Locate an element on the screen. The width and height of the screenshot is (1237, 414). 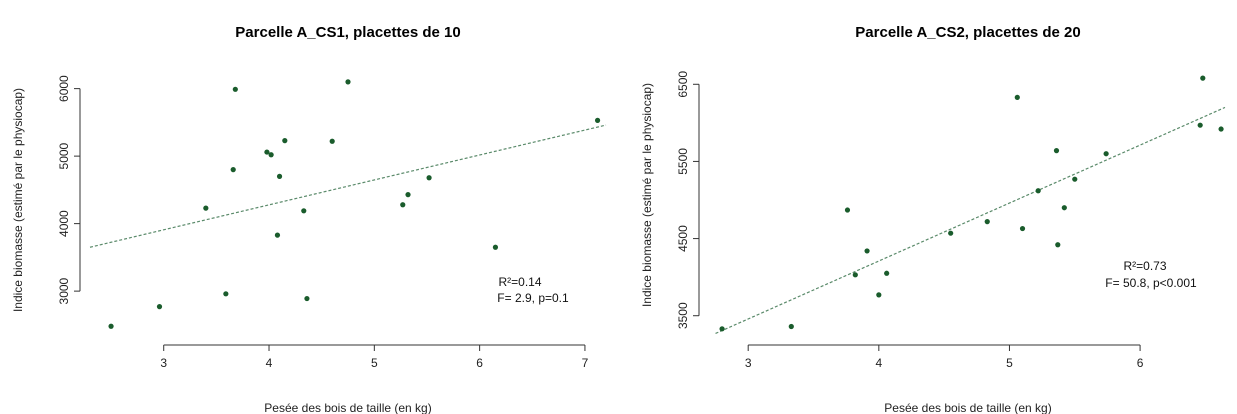
chart-title: Parcelle A_CS2, placettes de 20 is located at coordinates (967, 32).